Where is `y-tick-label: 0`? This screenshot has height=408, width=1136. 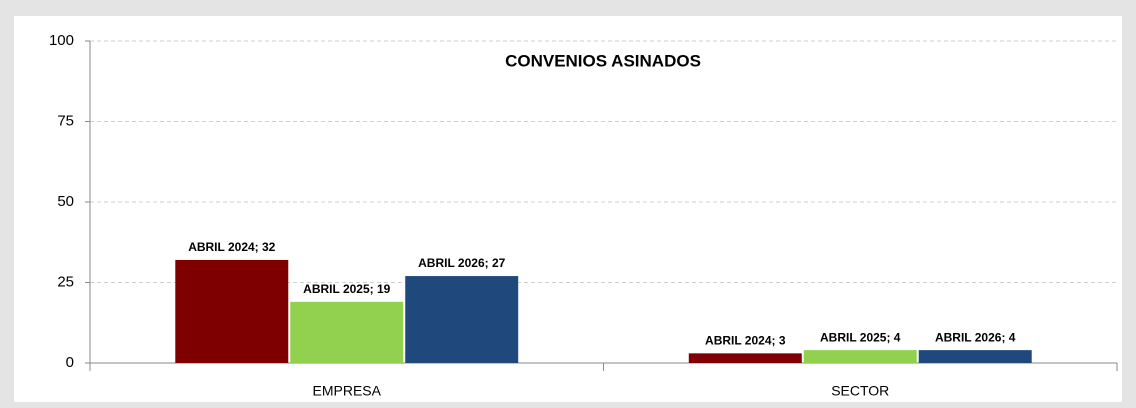 y-tick-label: 0 is located at coordinates (70, 362).